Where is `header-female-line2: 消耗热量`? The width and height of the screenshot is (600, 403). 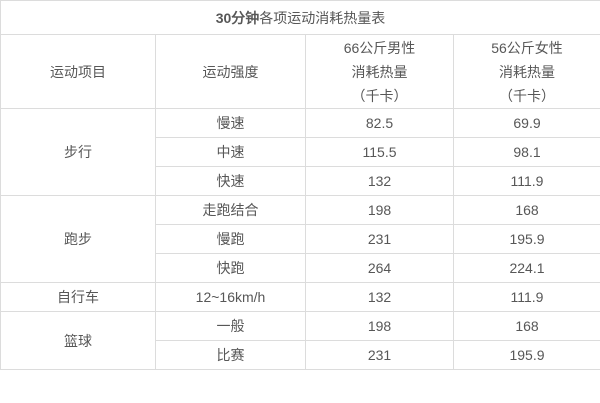 header-female-line2: 消耗热量 is located at coordinates (527, 71).